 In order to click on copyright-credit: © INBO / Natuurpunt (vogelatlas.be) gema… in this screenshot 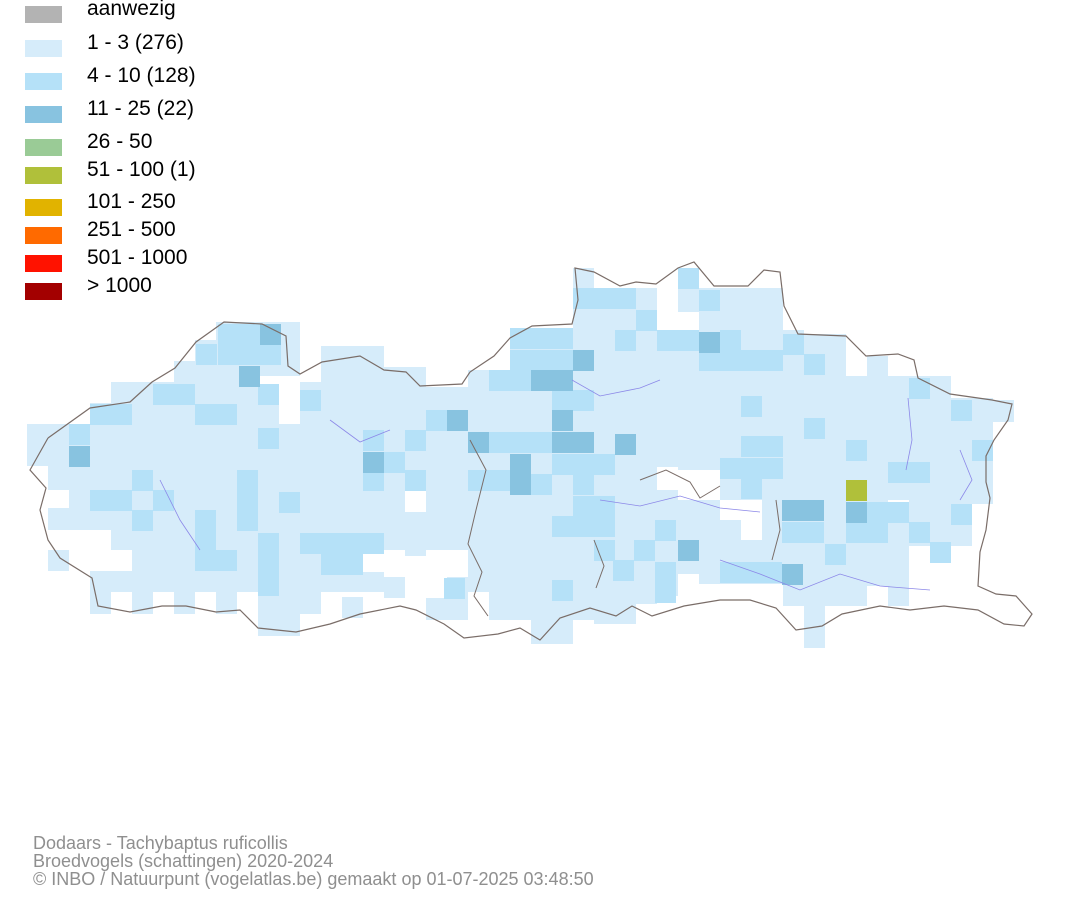, I will do `click(313, 879)`.